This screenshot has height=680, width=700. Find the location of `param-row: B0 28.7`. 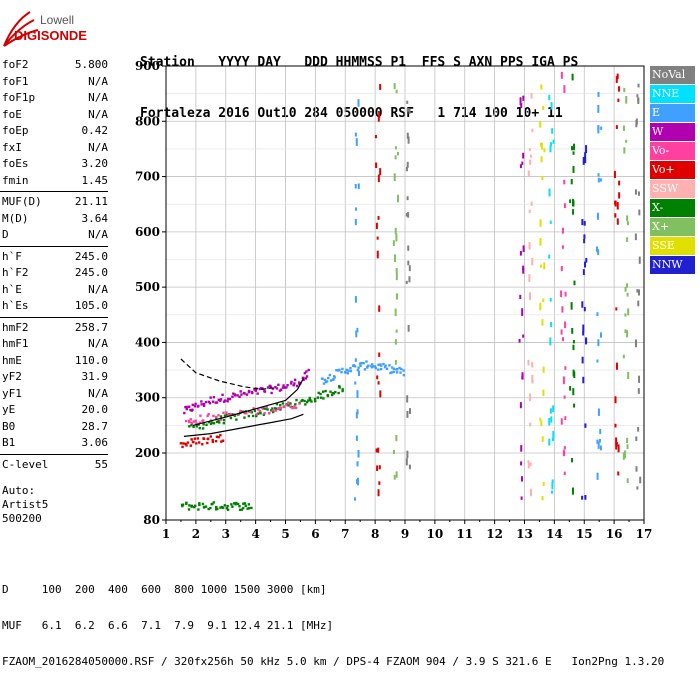

param-row: B0 28.7 is located at coordinates (55, 428).